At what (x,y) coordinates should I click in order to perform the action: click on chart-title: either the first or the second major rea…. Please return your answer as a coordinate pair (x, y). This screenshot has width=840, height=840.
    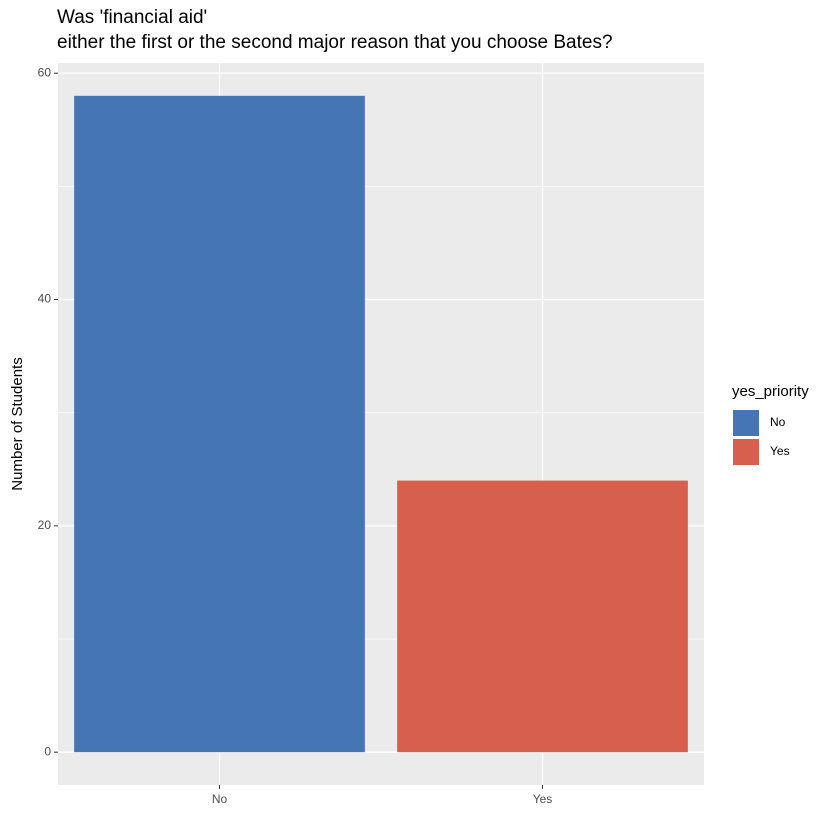
    Looking at the image, I should click on (335, 42).